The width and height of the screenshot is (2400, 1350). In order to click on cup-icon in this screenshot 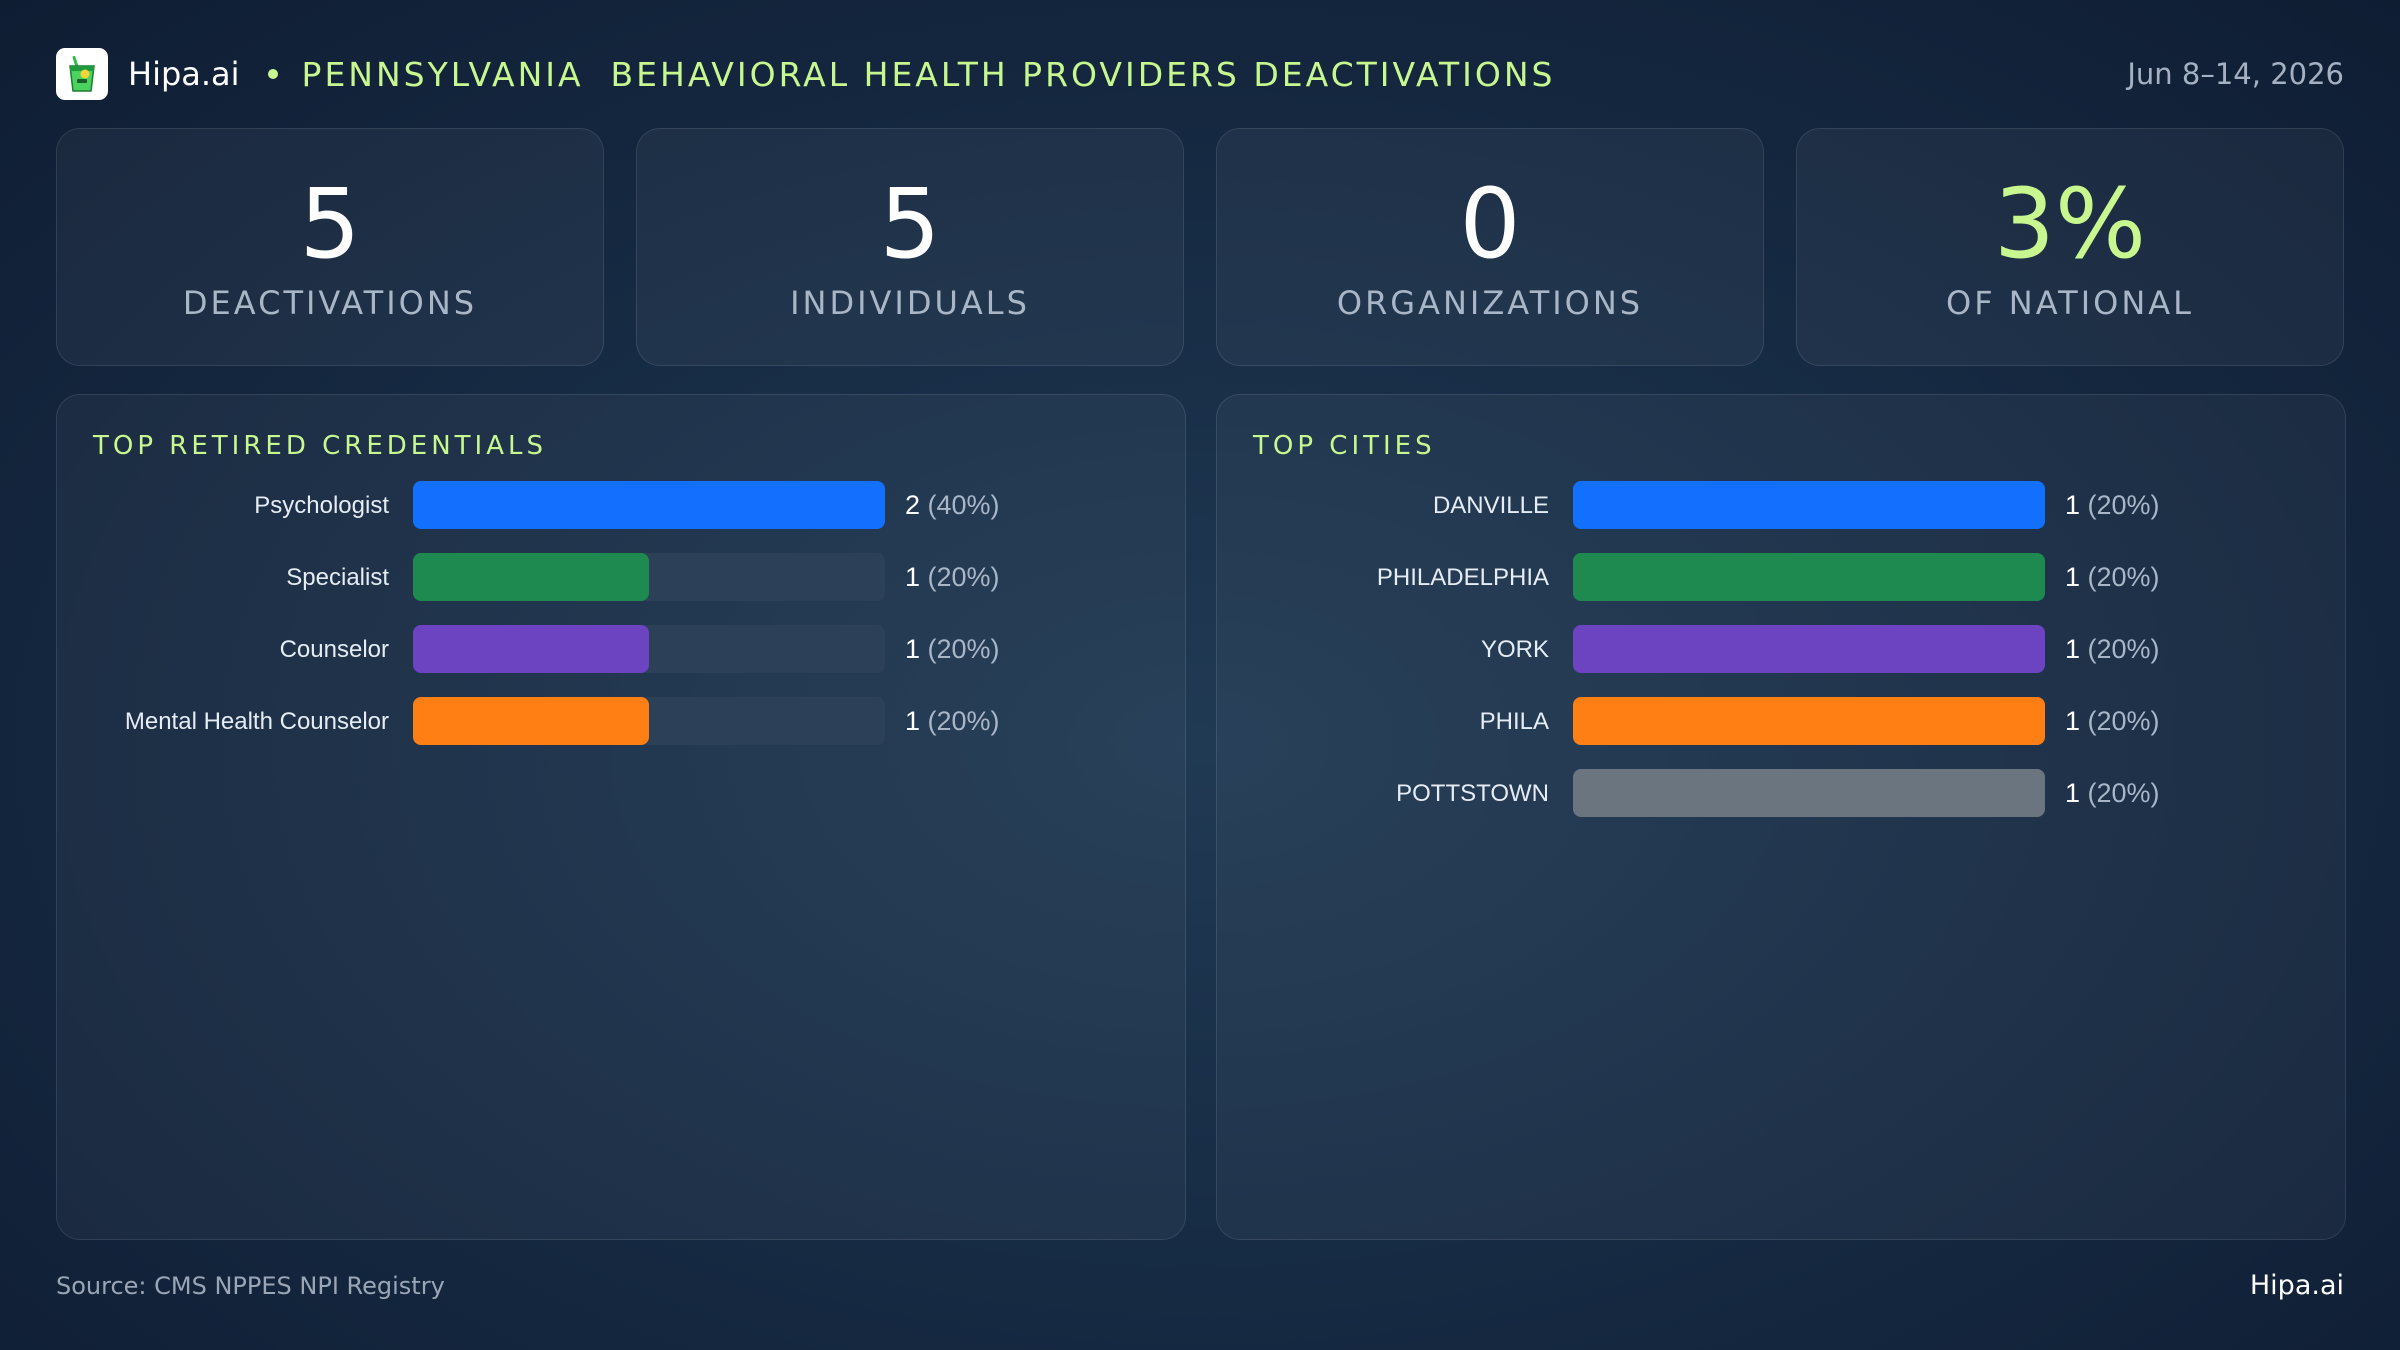, I will do `click(82, 73)`.